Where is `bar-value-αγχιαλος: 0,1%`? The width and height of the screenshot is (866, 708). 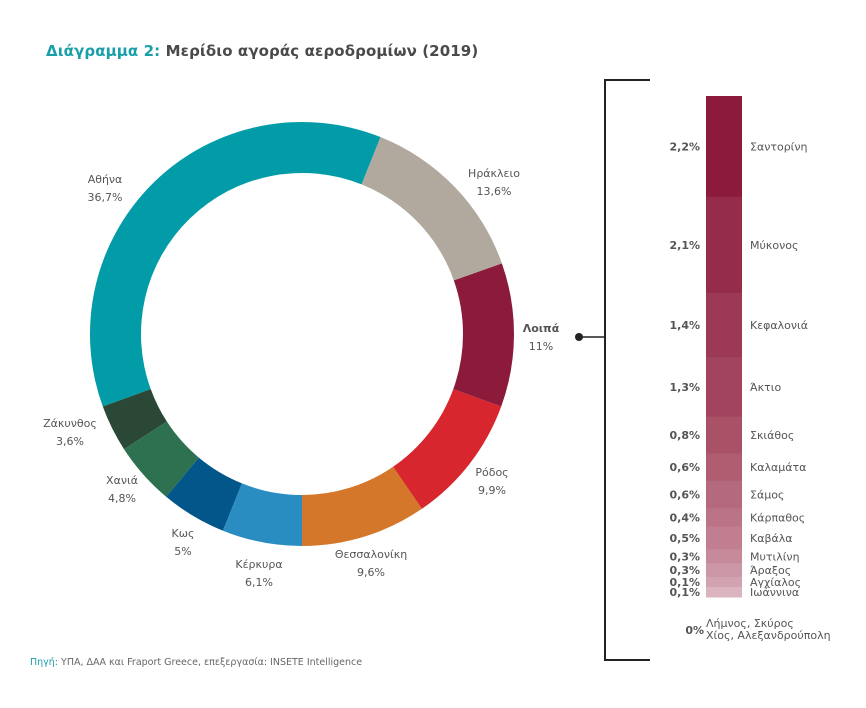
bar-value-αγχιαλος: 0,1% is located at coordinates (684, 582).